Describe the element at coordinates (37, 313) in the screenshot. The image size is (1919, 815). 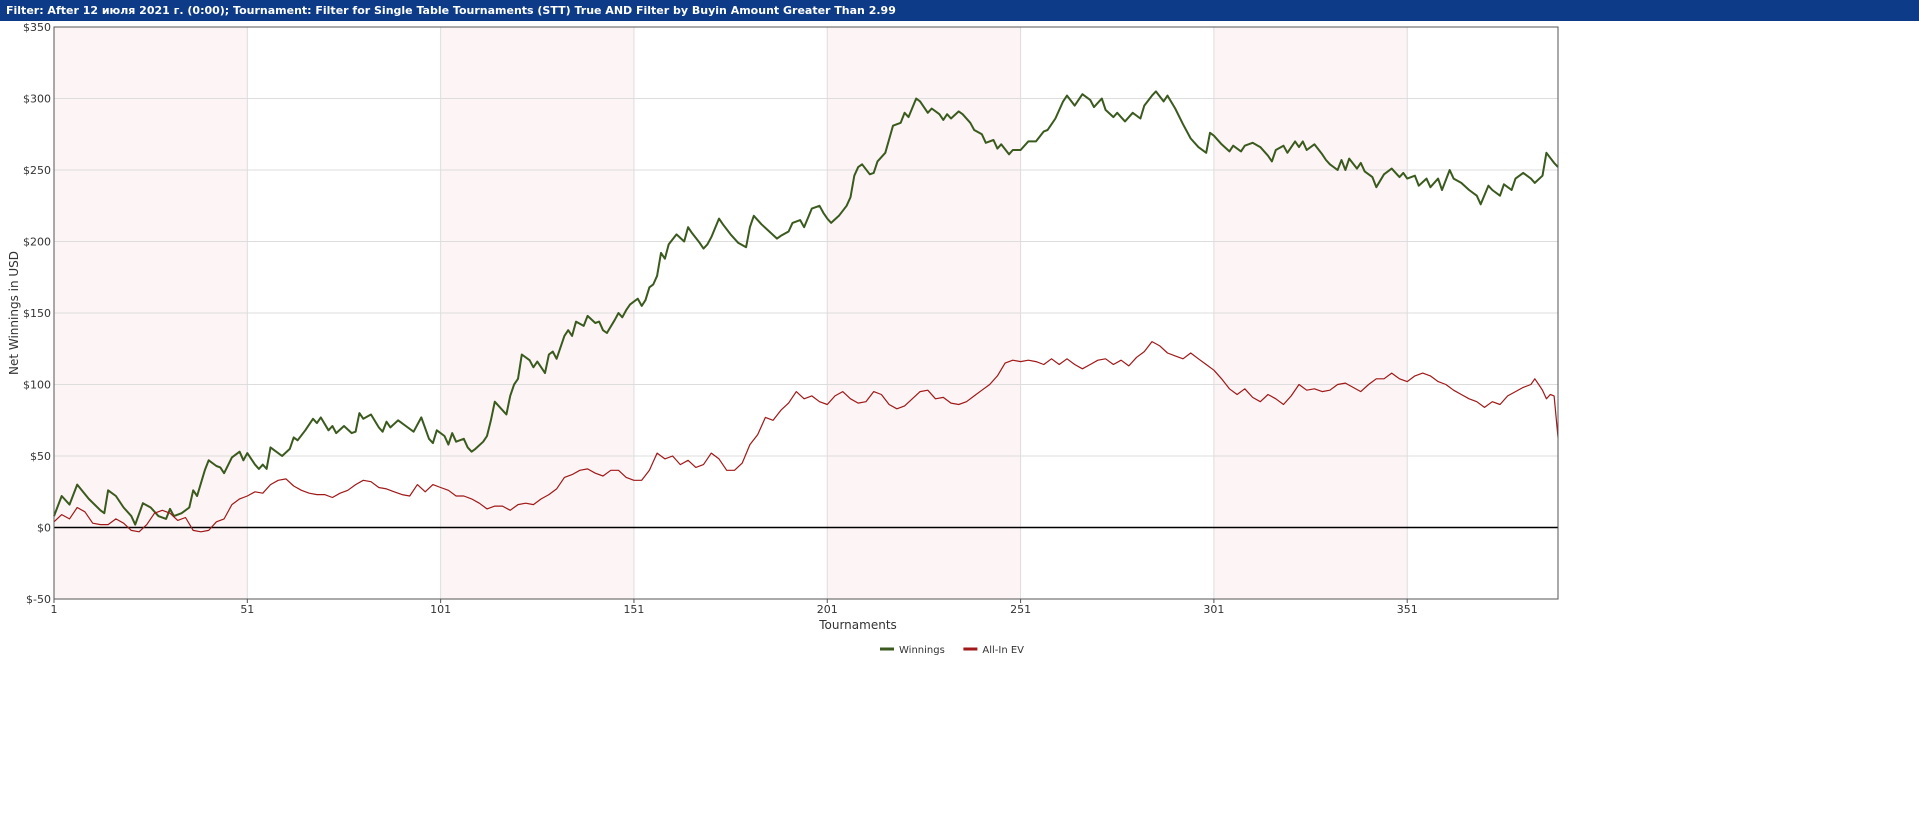
I see `y-tick-label: $150` at that location.